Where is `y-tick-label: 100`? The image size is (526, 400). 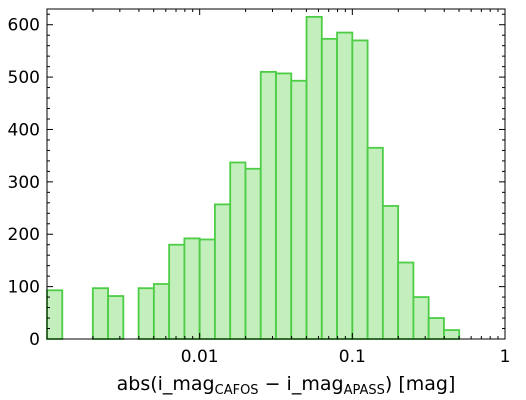 y-tick-label: 100 is located at coordinates (24, 288).